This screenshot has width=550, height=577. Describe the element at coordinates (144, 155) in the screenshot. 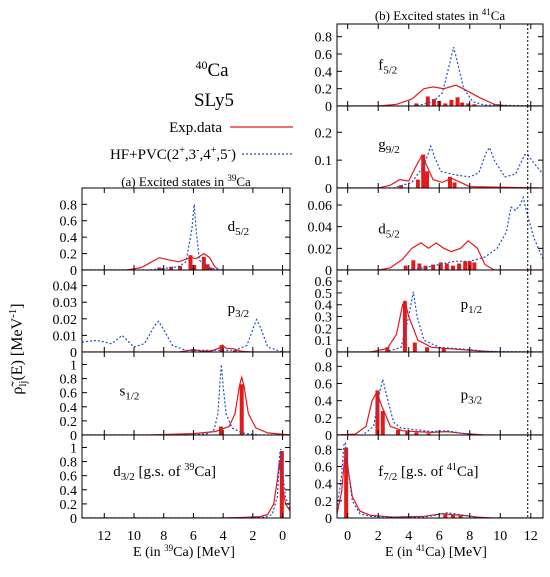

I see `legend-theory-prefix: HF+PVC(2` at that location.